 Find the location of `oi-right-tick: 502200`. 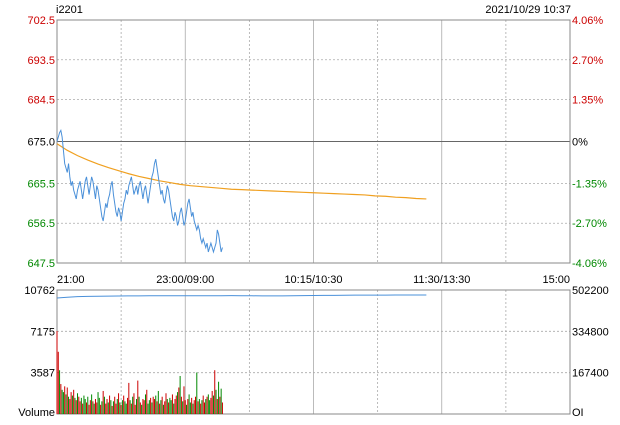

oi-right-tick: 502200 is located at coordinates (590, 291).